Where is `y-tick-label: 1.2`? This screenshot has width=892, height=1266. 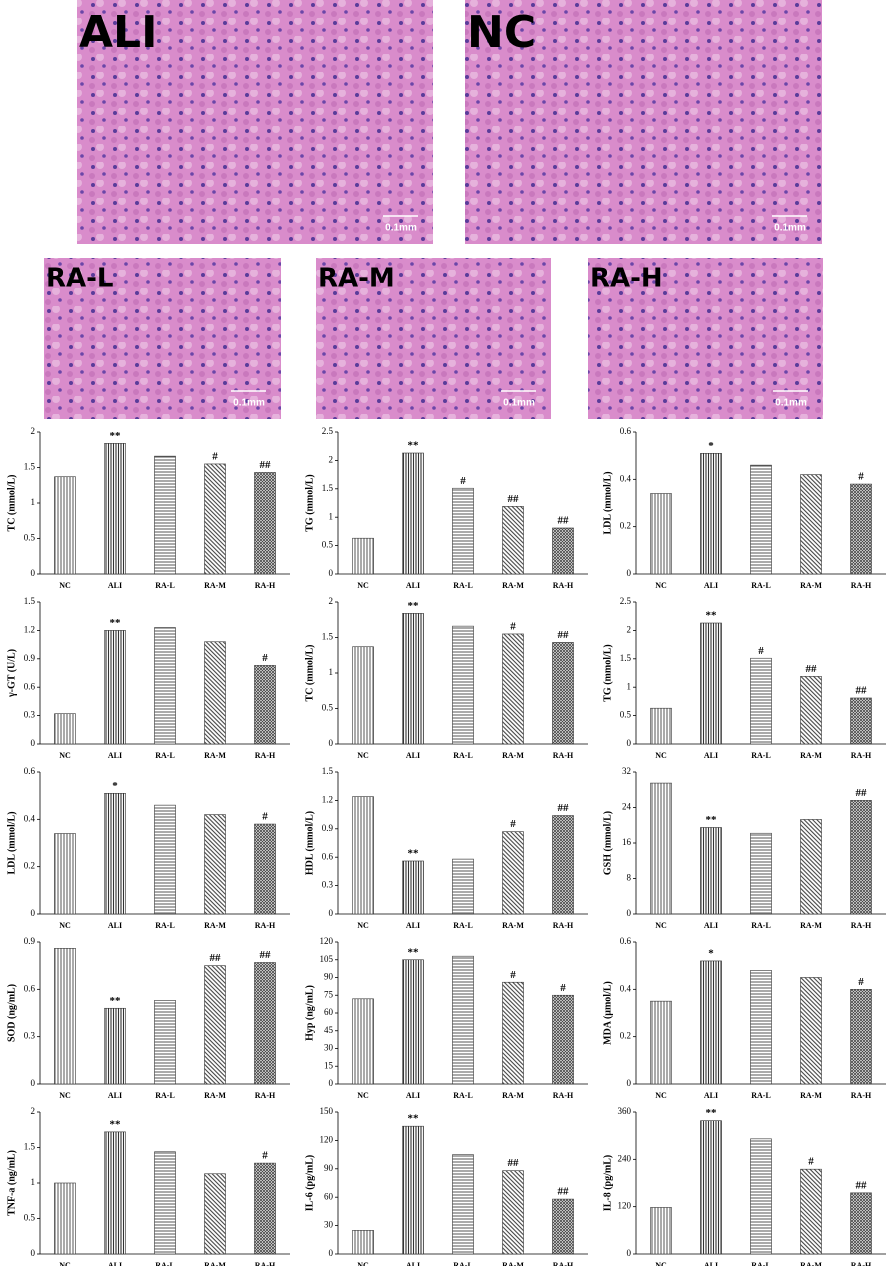 y-tick-label: 1.2 is located at coordinates (29, 629).